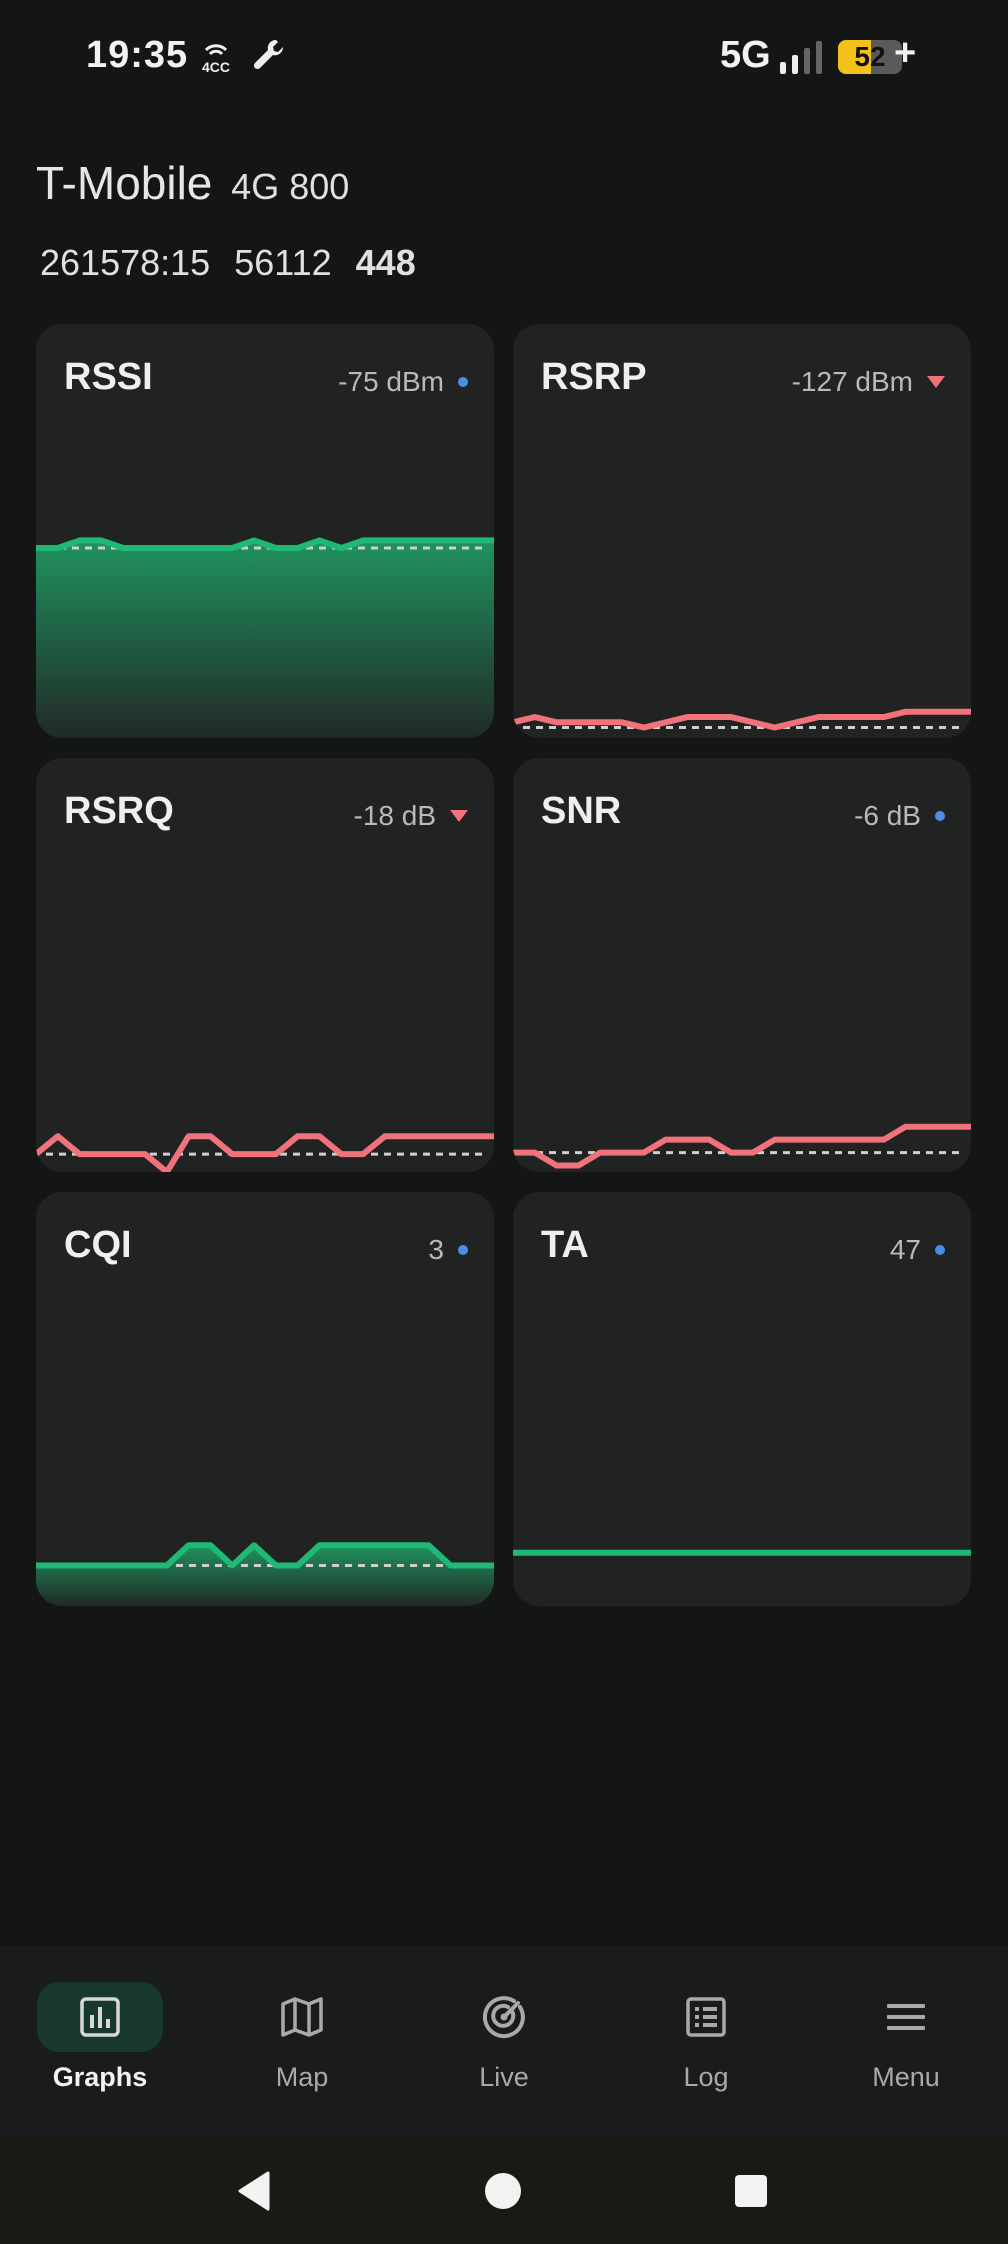 The height and width of the screenshot is (2244, 1008). I want to click on card-cqi: CQI 3, so click(265, 1399).